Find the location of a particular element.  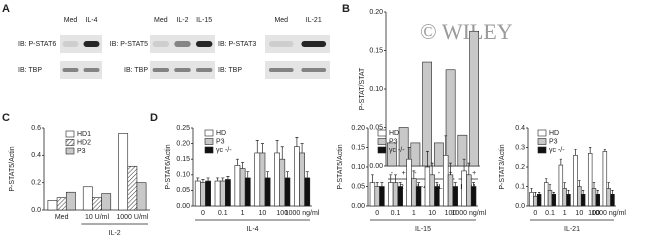

blot-lane-label: Med is located at coordinates (281, 20).